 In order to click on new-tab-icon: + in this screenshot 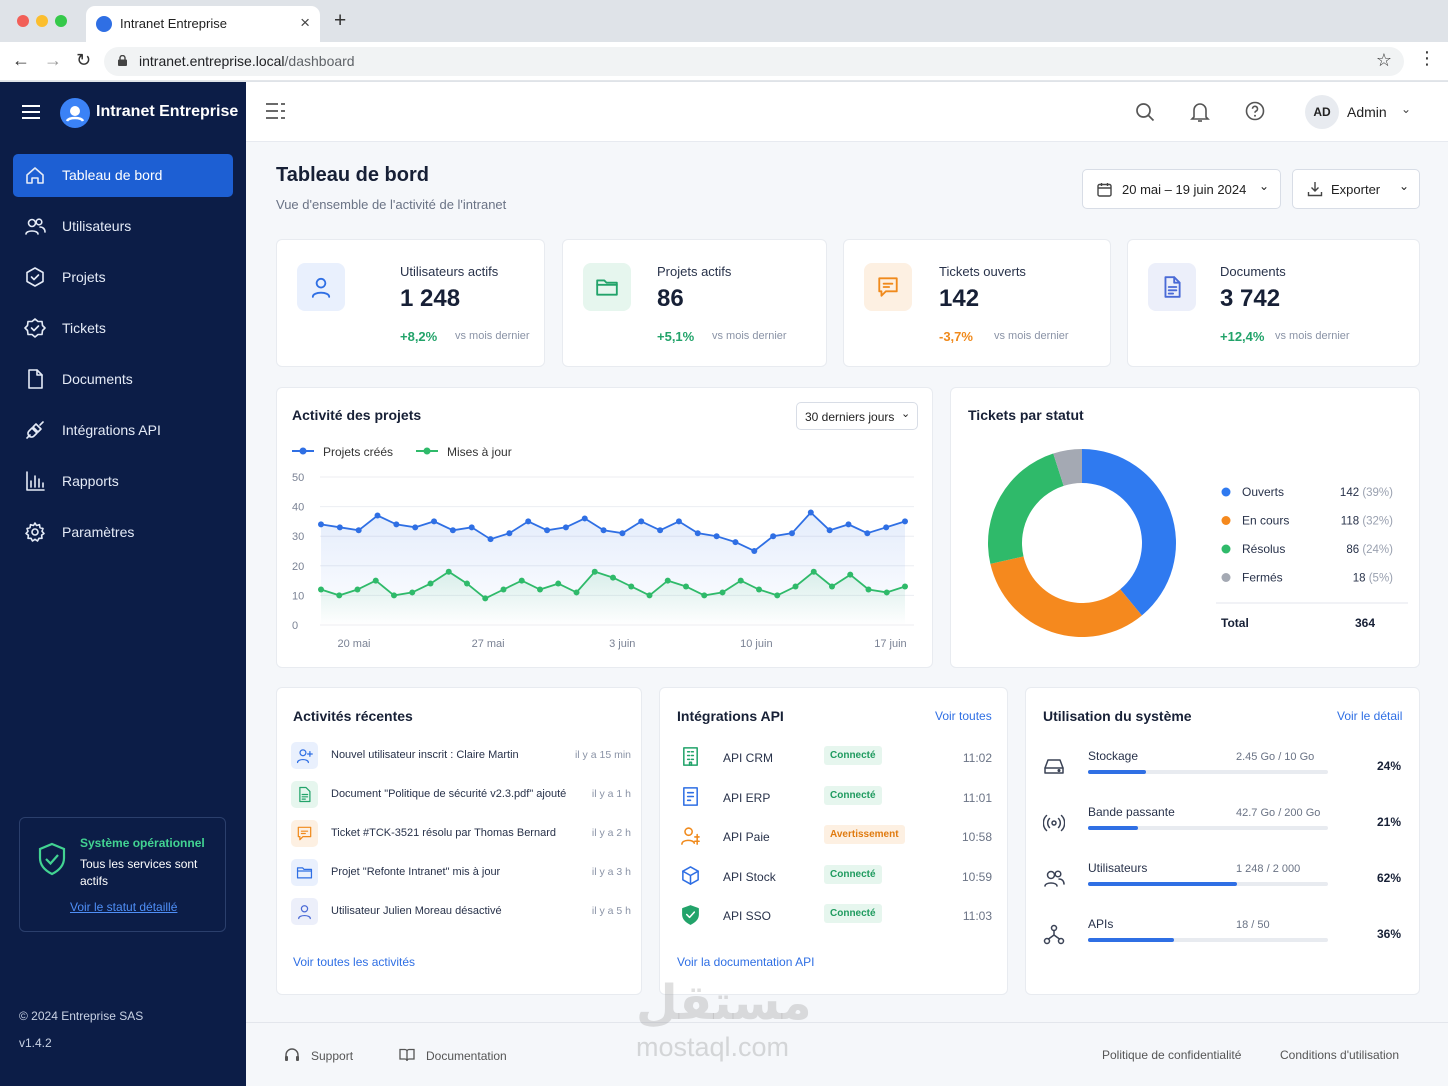, I will do `click(340, 20)`.